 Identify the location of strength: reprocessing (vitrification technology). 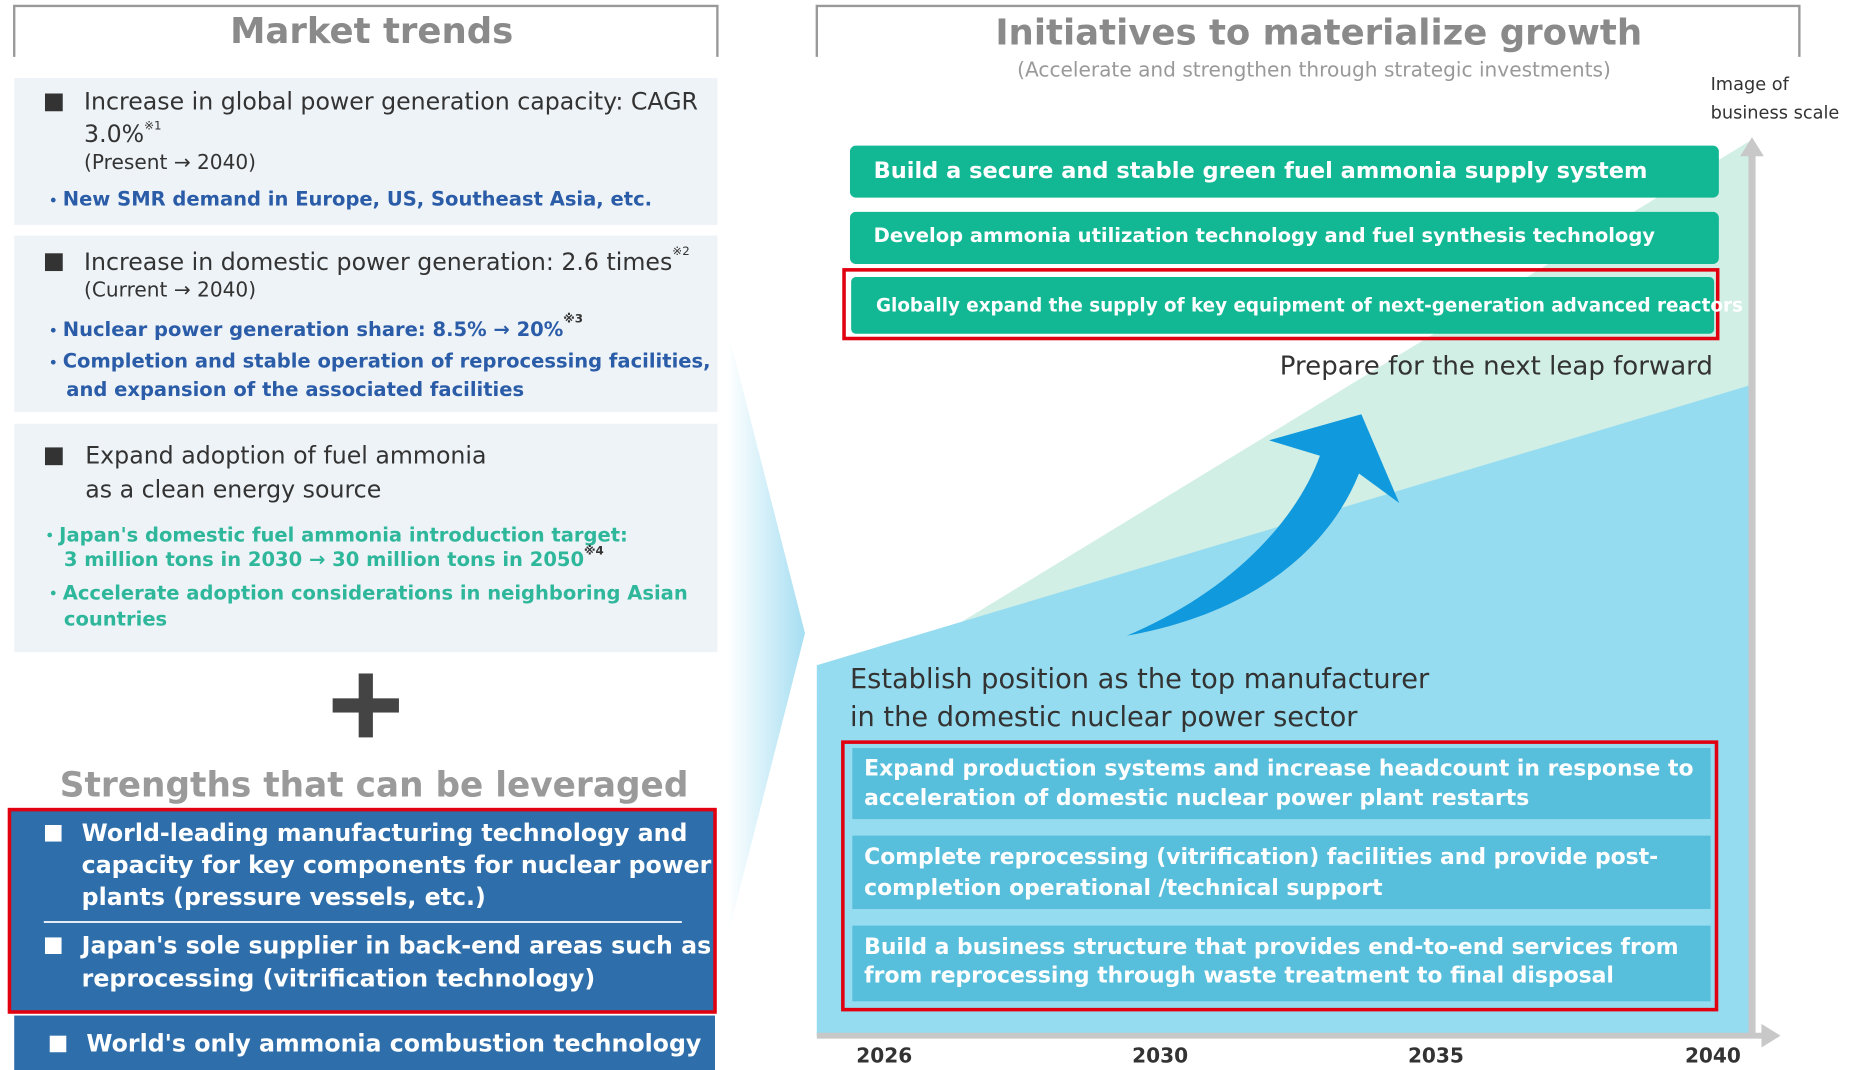
(338, 979).